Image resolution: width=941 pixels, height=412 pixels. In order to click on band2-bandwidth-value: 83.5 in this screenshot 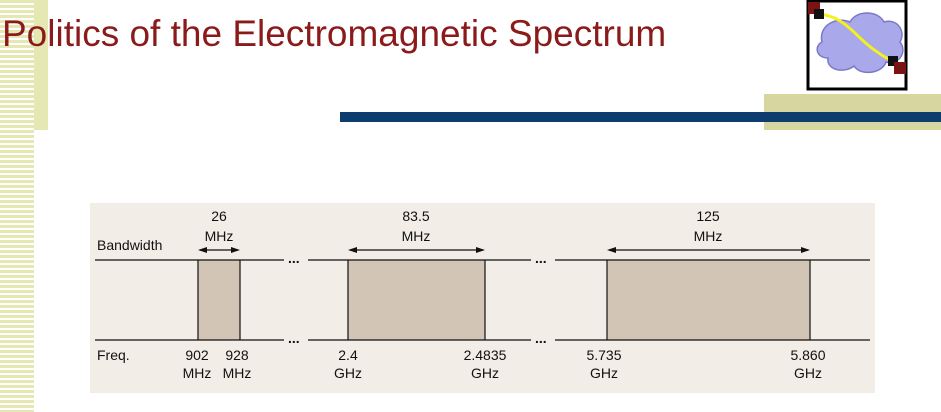, I will do `click(415, 216)`.